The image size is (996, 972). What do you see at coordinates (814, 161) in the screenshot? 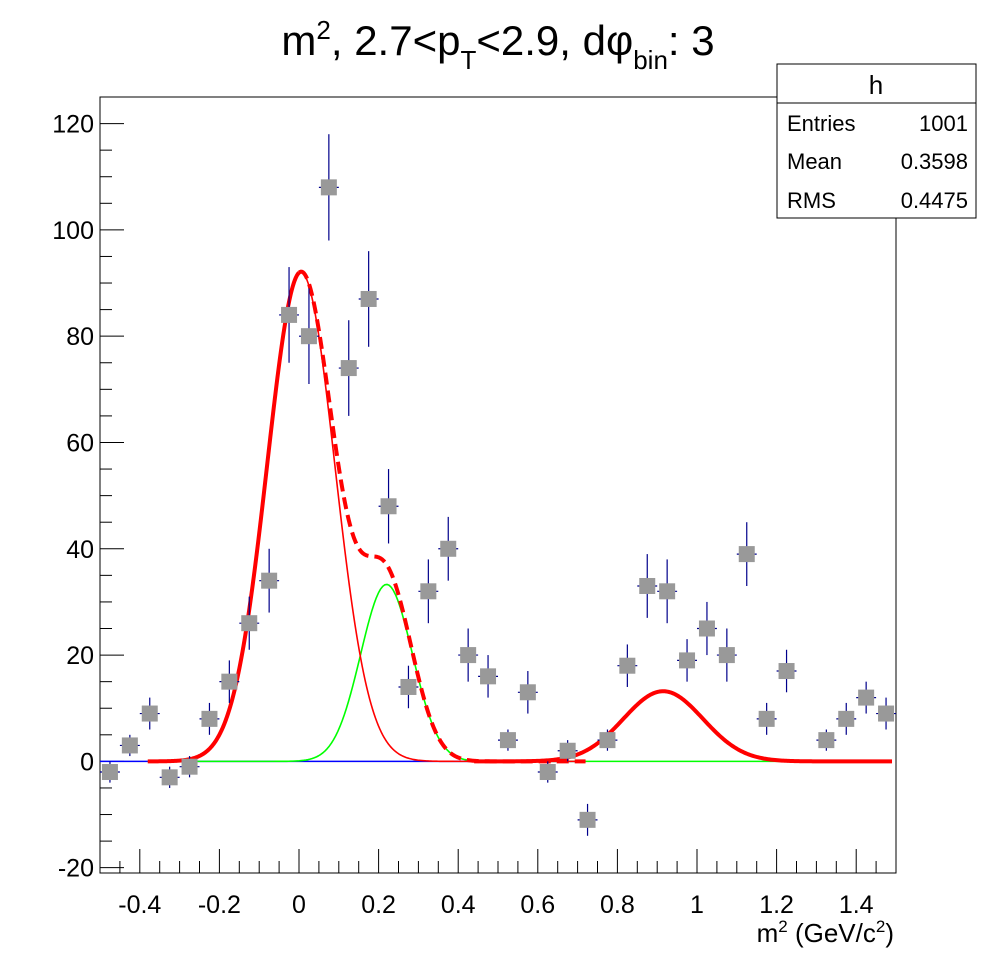
I see `stats-mean-label: Mean` at bounding box center [814, 161].